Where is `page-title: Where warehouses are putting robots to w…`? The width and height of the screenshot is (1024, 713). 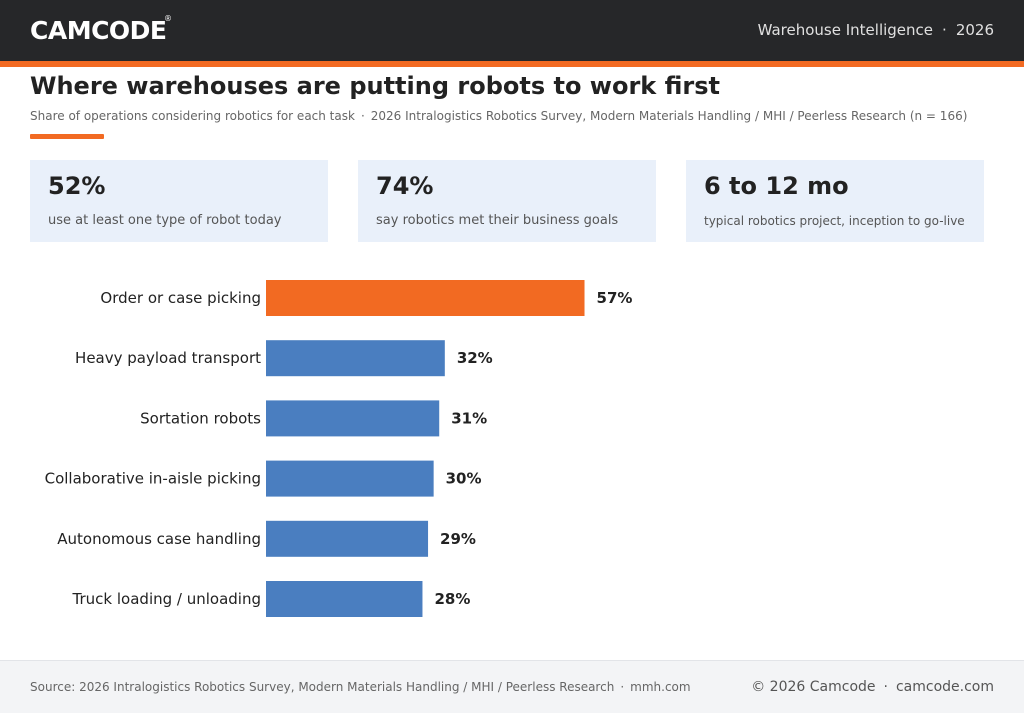
page-title: Where warehouses are putting robots to w… is located at coordinates (375, 86).